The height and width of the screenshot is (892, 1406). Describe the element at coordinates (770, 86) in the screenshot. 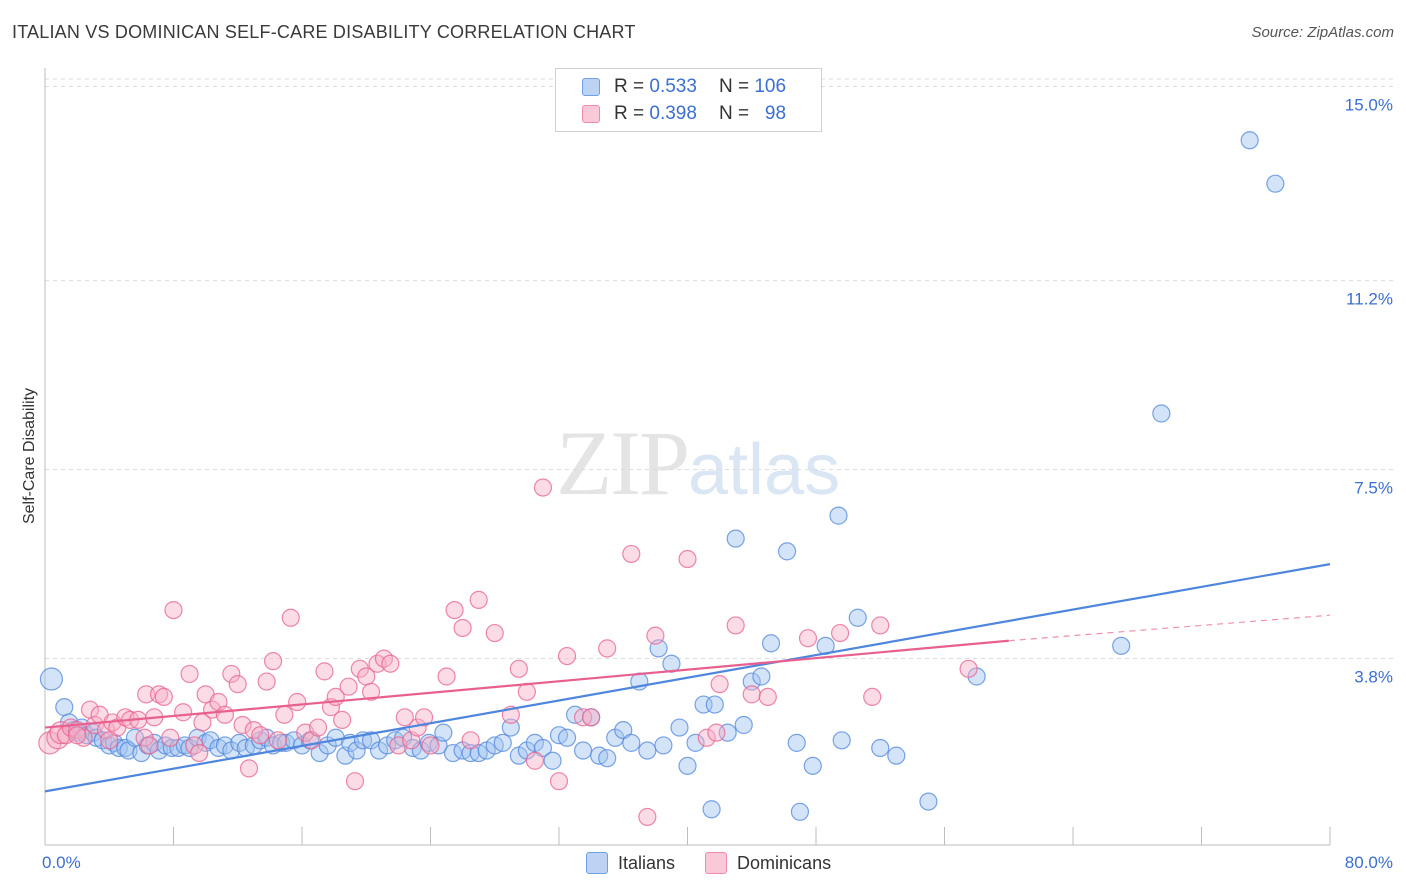

I see `legend-n-value: 106` at that location.